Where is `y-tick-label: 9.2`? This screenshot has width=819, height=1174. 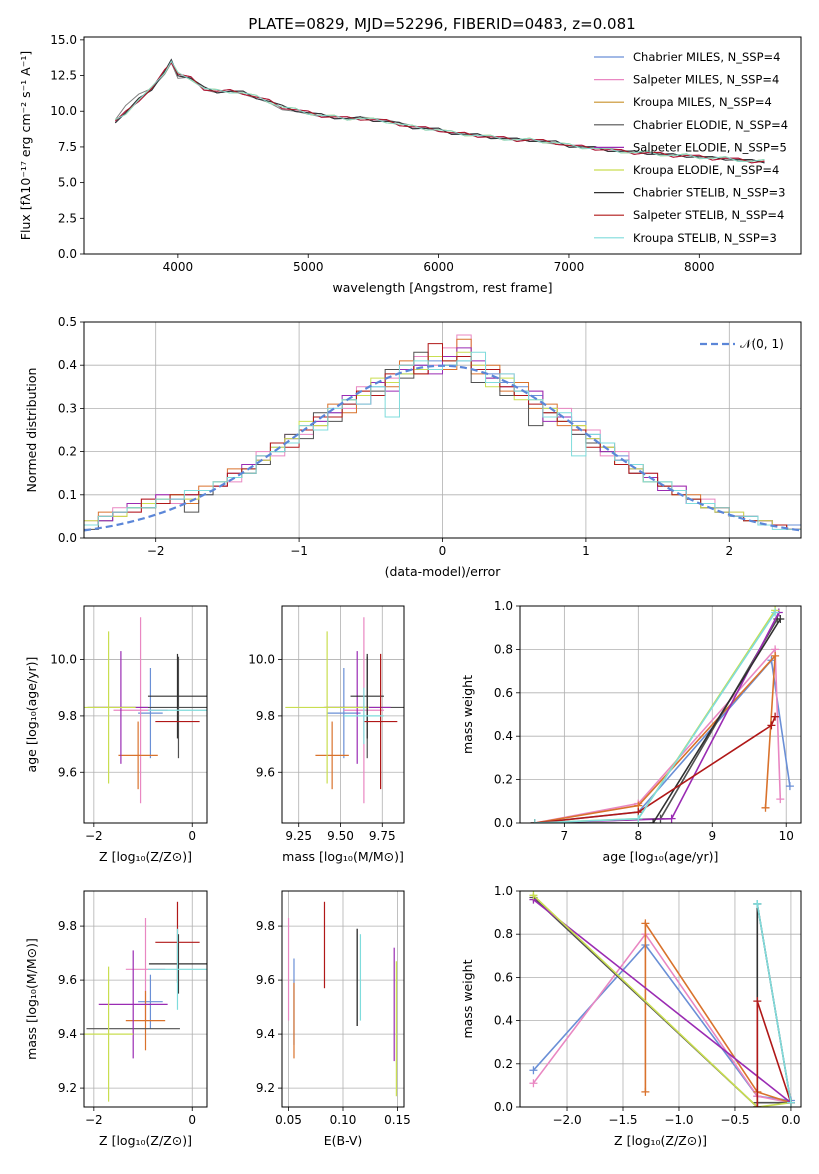 y-tick-label: 9.2 is located at coordinates (67, 1088).